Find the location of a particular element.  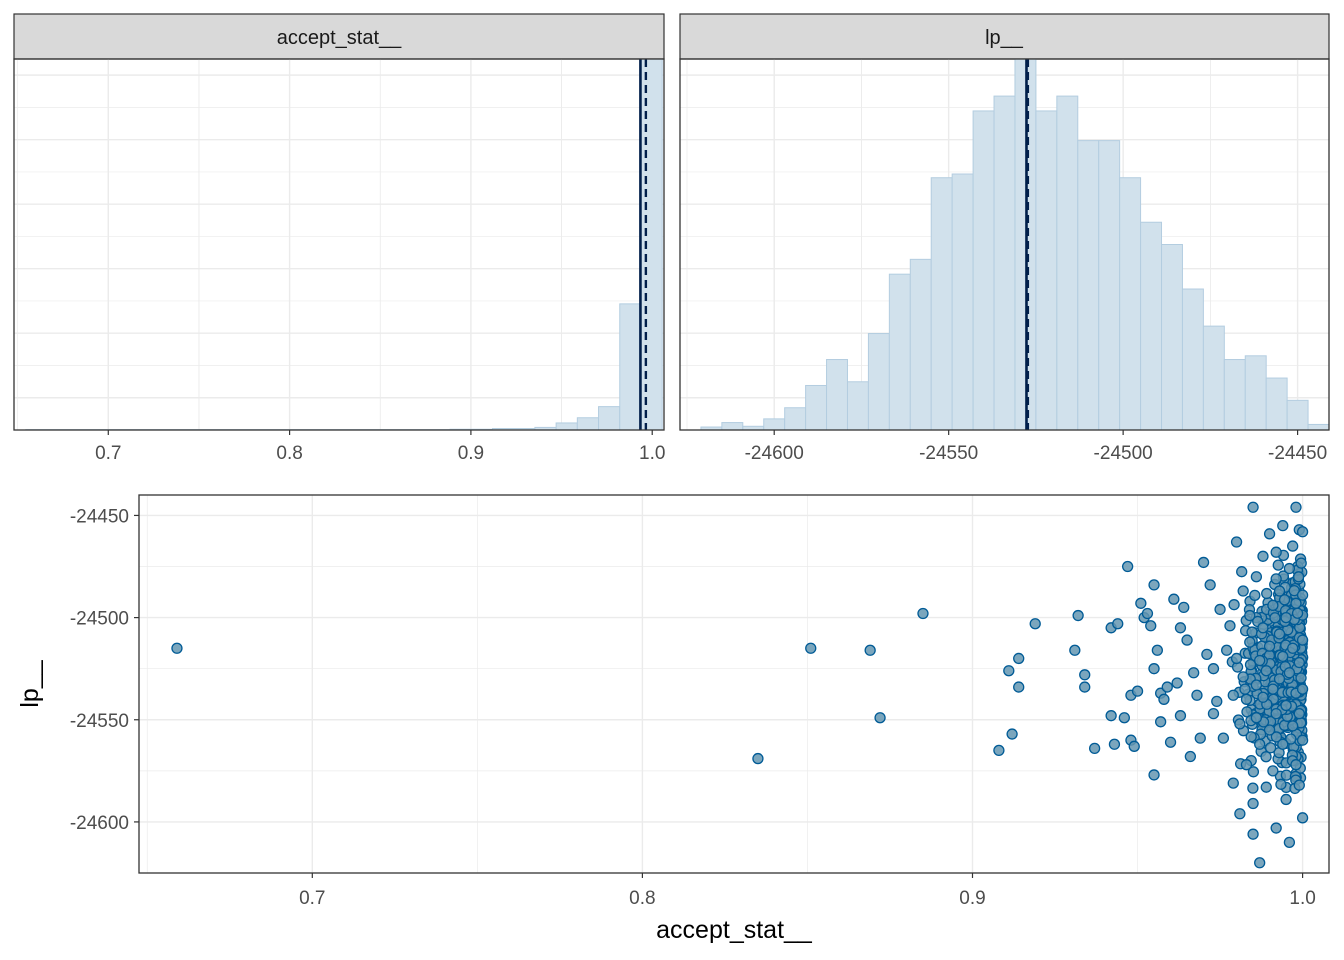

facet-strip is located at coordinates (339, 36).